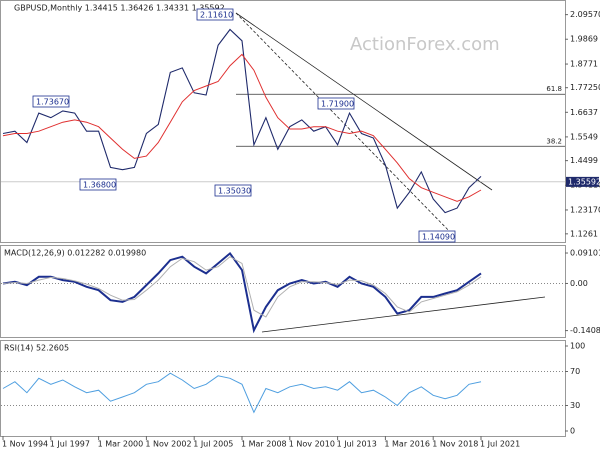 The height and width of the screenshot is (450, 600). Describe the element at coordinates (36, 348) in the screenshot. I see `rsi-title: RSI(14) 52.2605` at that location.